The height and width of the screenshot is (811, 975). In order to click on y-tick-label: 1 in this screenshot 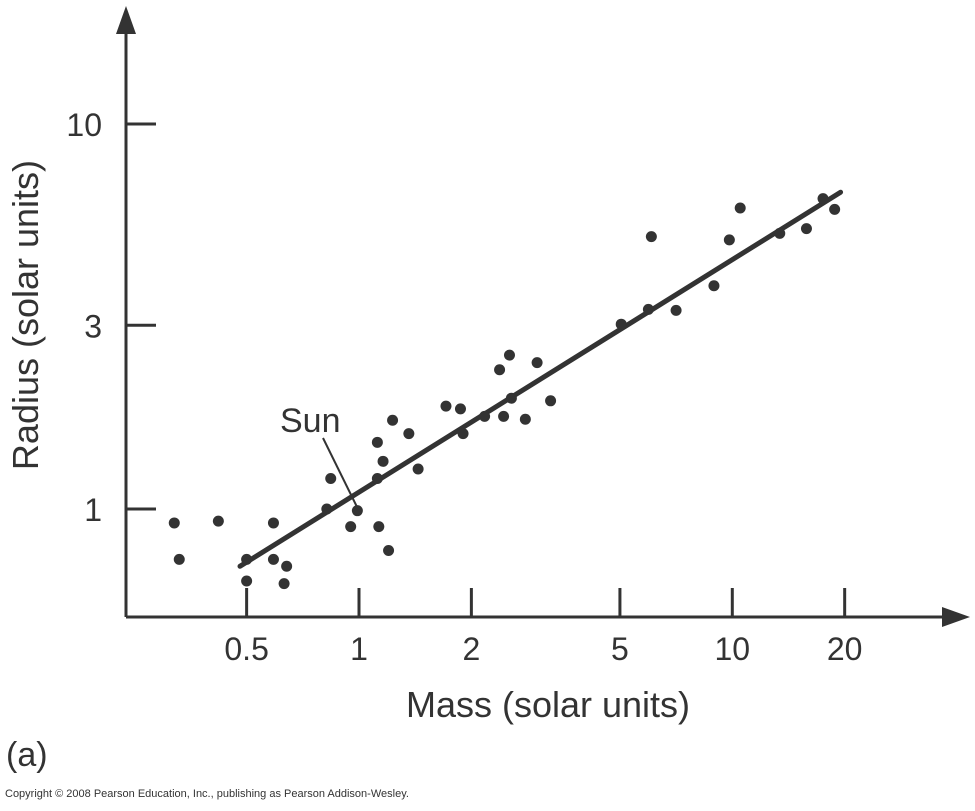, I will do `click(93, 510)`.